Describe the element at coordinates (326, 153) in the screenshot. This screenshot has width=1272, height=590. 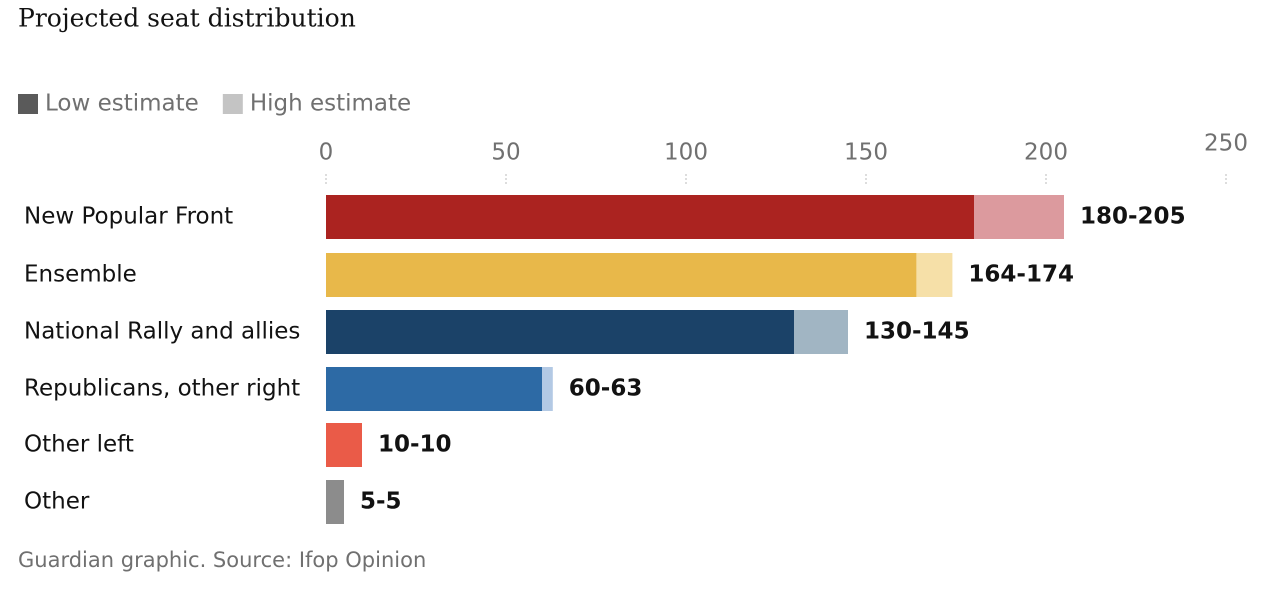
I see `x-tick-label: 0` at that location.